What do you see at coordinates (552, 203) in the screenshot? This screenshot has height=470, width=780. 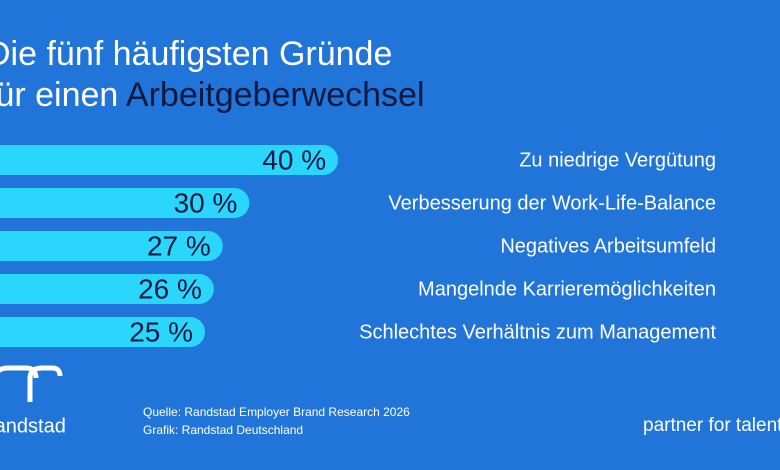 I see `category-label: Verbesserung der Work-Life-Balance` at bounding box center [552, 203].